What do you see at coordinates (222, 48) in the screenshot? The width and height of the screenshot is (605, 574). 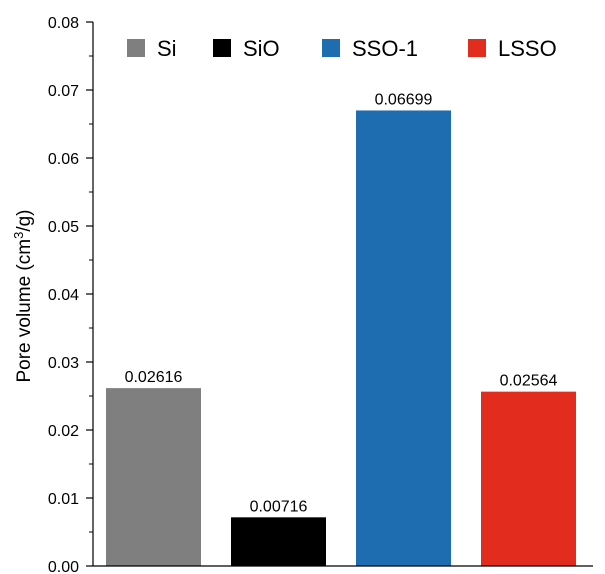 I see `legend-swatch-sio` at bounding box center [222, 48].